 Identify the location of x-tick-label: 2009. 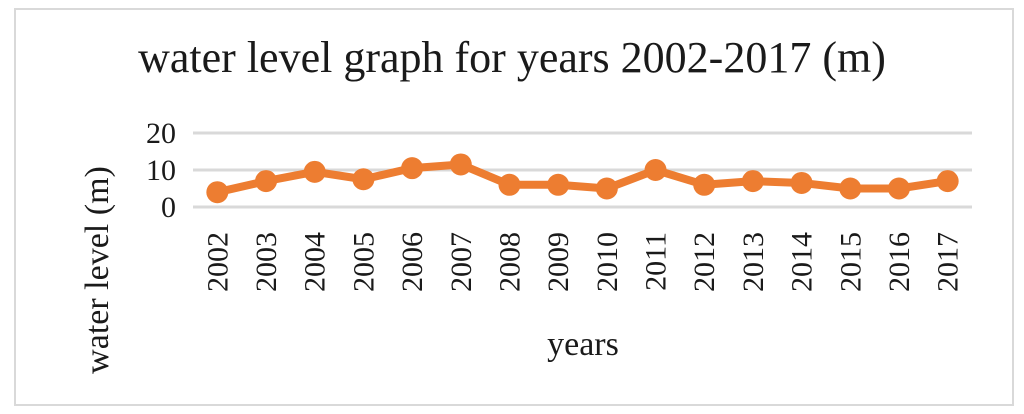
(558, 262).